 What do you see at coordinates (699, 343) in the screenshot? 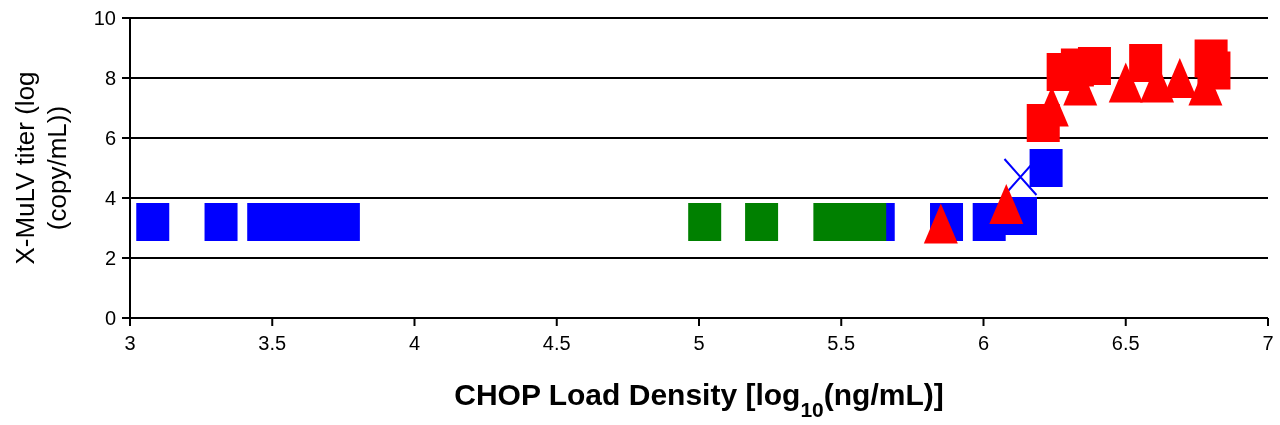
I see `x-tick-label: 5` at bounding box center [699, 343].